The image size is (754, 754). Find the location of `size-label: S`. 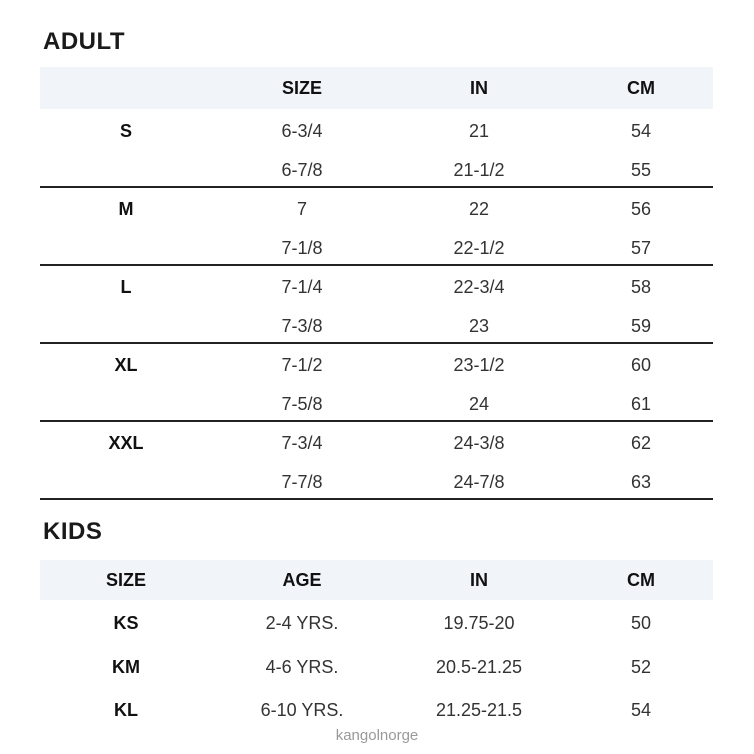

size-label: S is located at coordinates (125, 131).